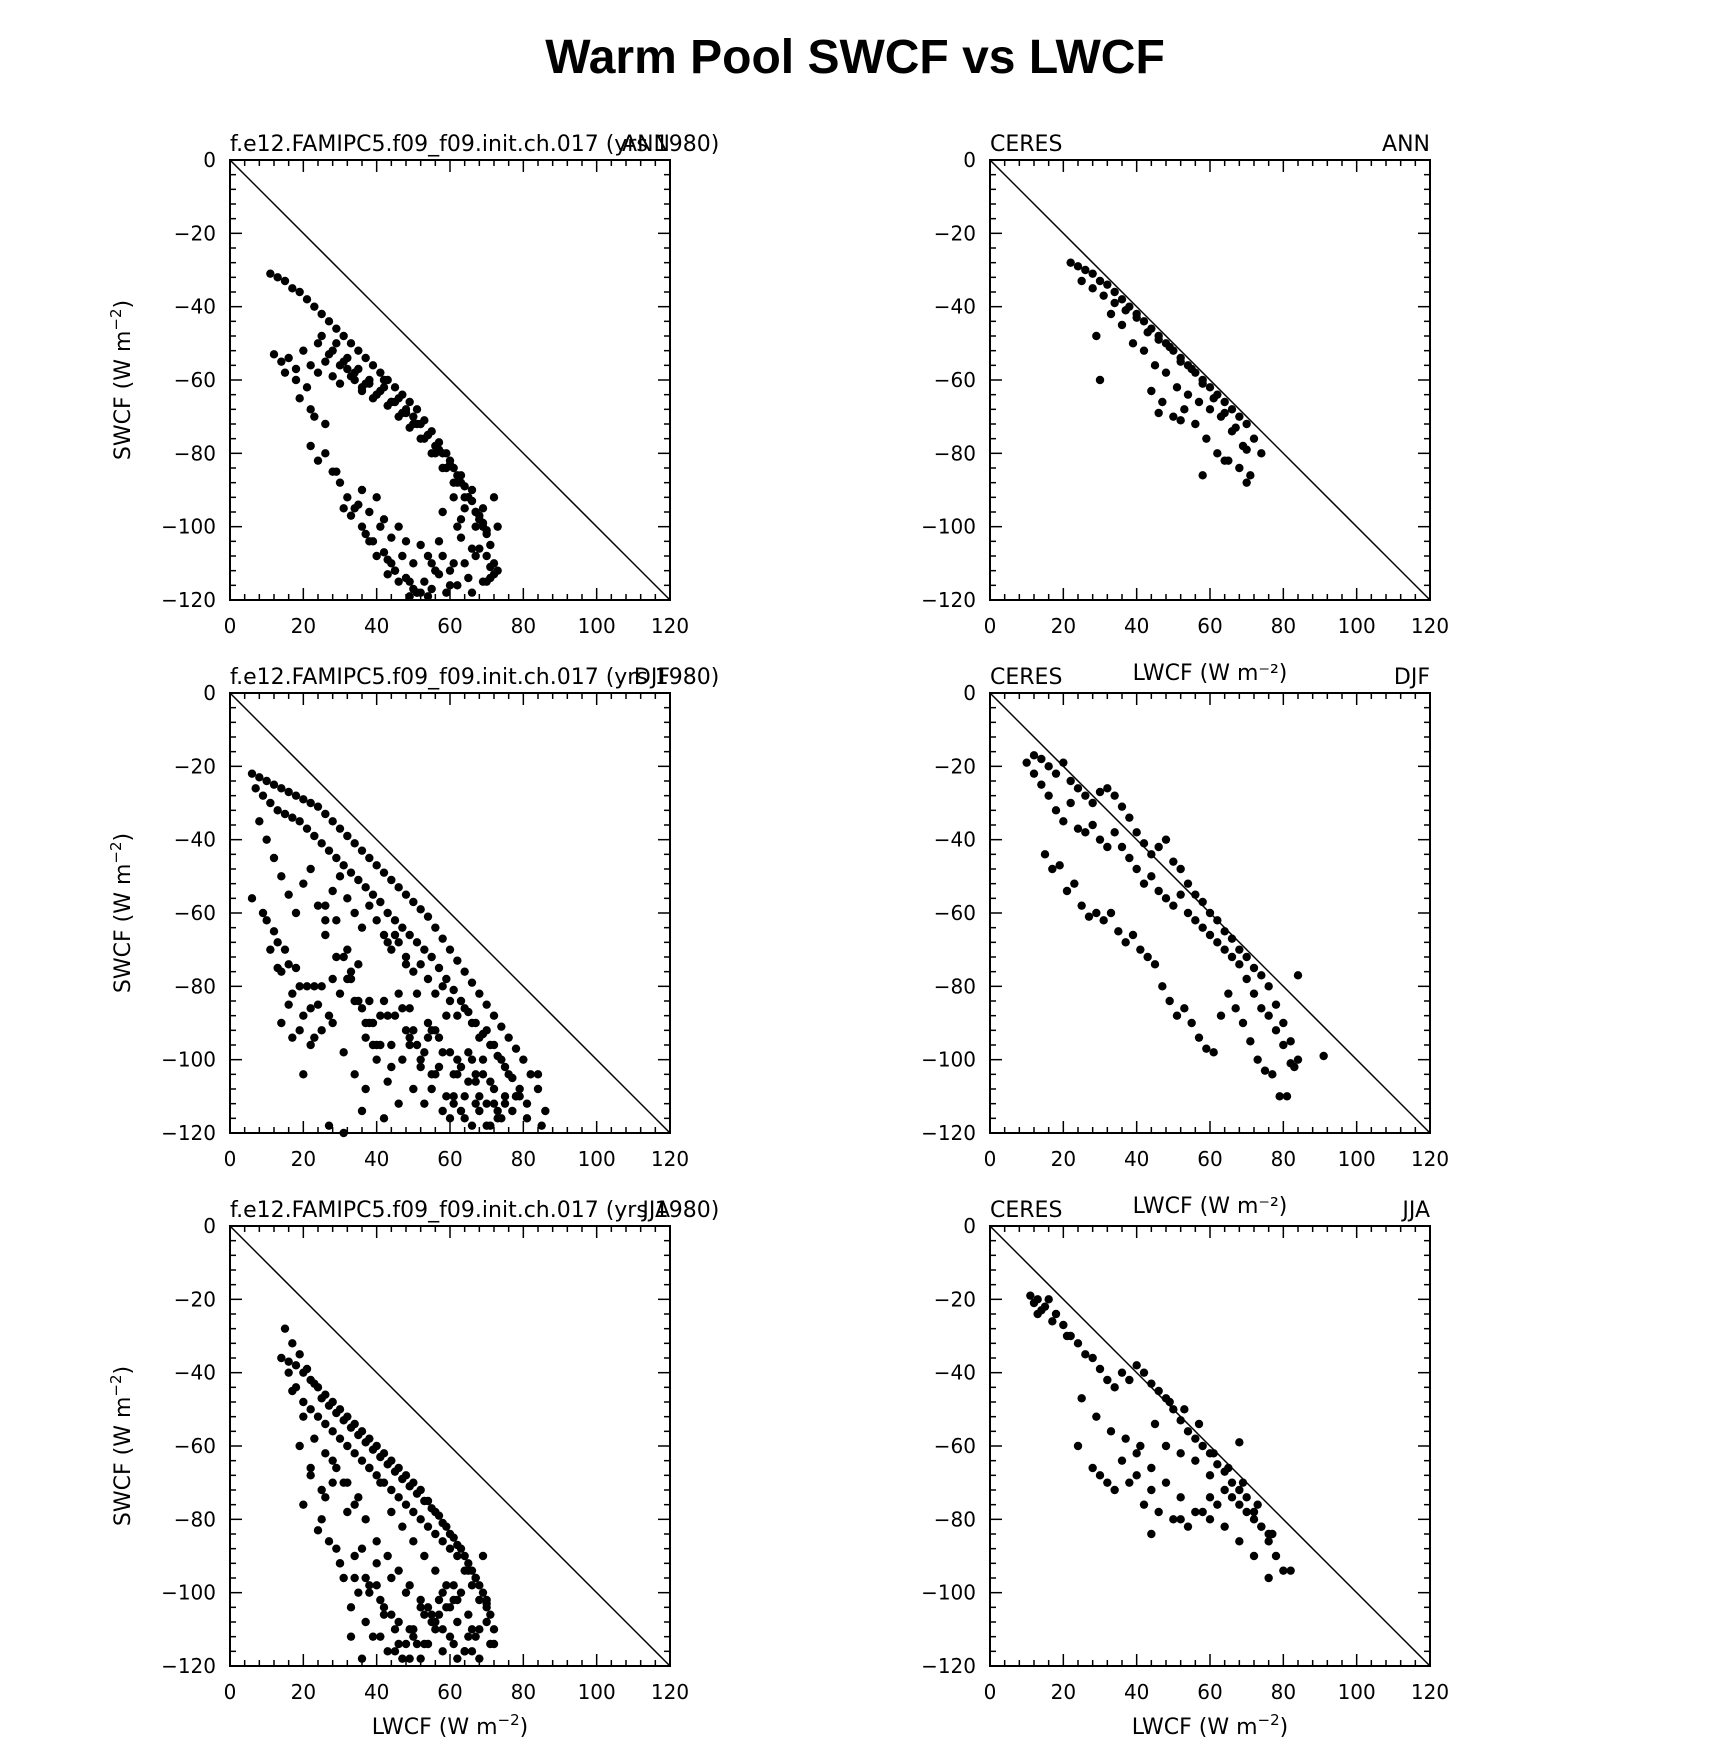 The height and width of the screenshot is (1753, 1710). I want to click on panel-right-label: DJF, so click(652, 677).